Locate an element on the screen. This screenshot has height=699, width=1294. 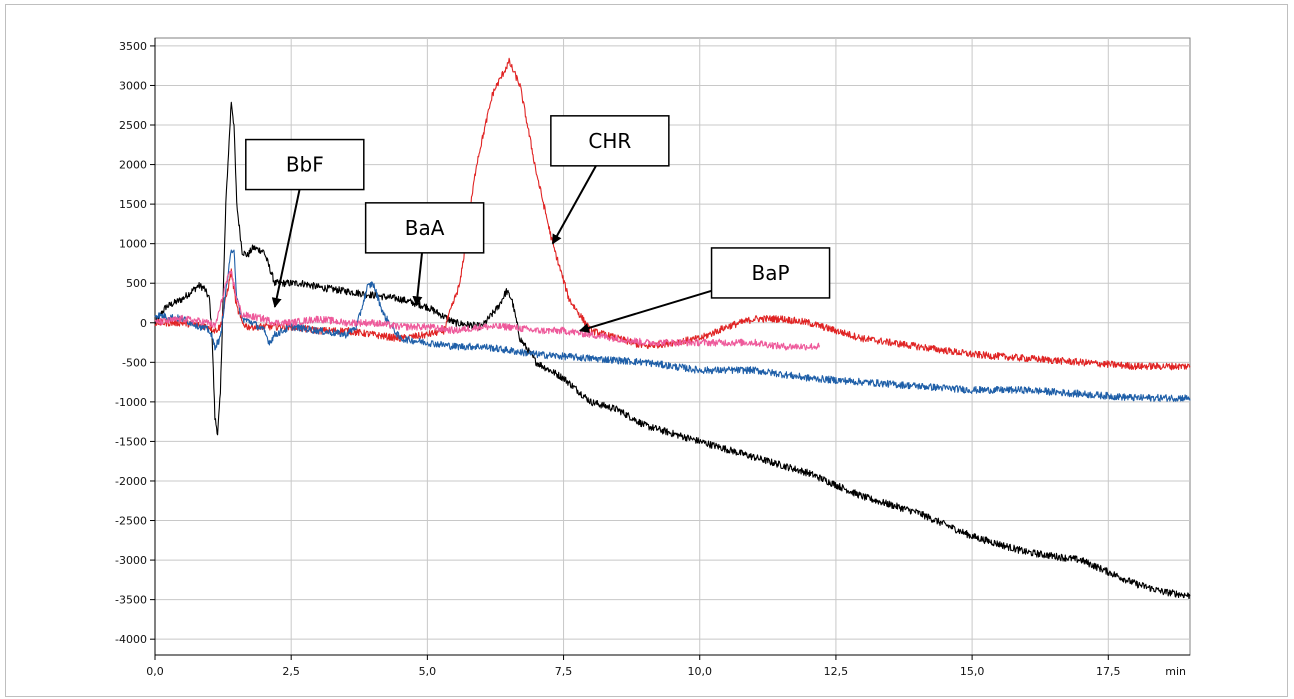
y-tick-label: 2000 is located at coordinates (133, 165).